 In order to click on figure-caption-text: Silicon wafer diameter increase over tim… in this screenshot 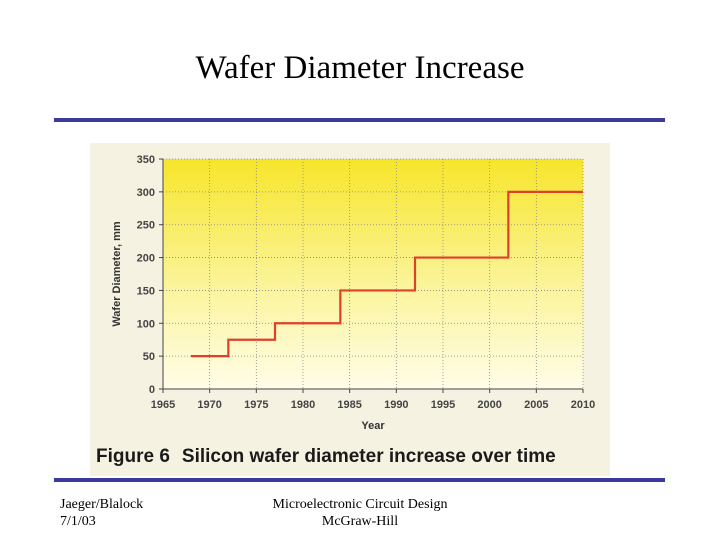, I will do `click(368, 456)`.